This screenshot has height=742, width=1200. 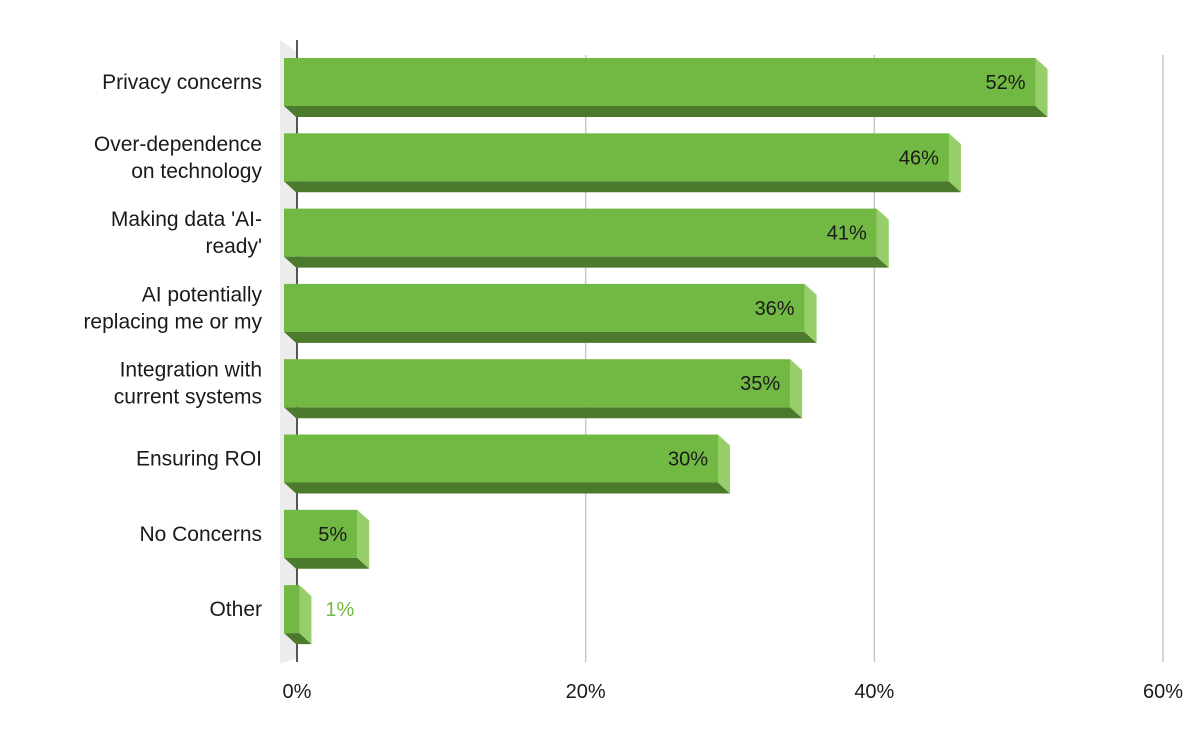 I want to click on category-label-line: ready', so click(x=233, y=246).